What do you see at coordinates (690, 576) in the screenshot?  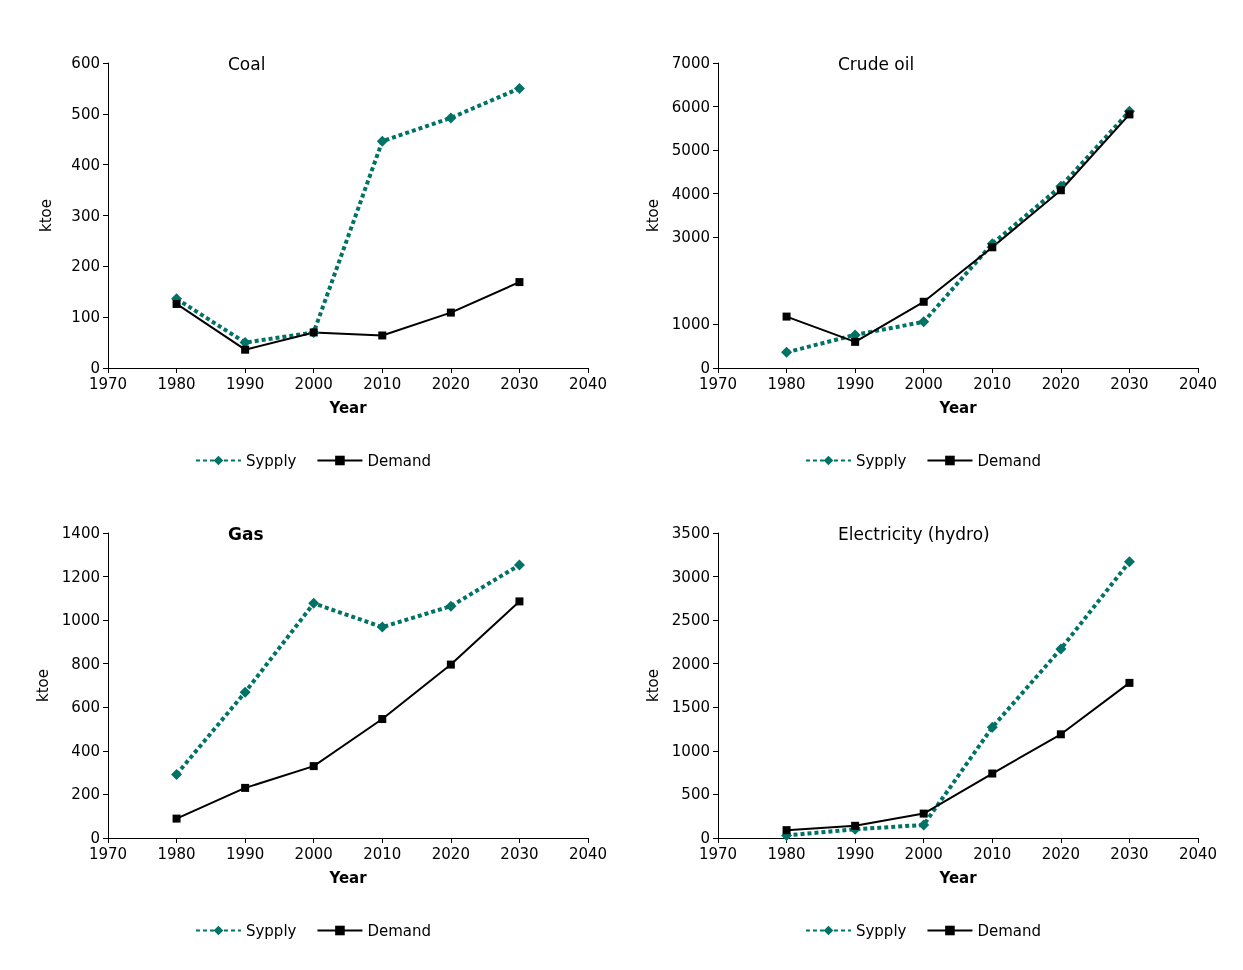 I see `y-tick-label: 3000` at bounding box center [690, 576].